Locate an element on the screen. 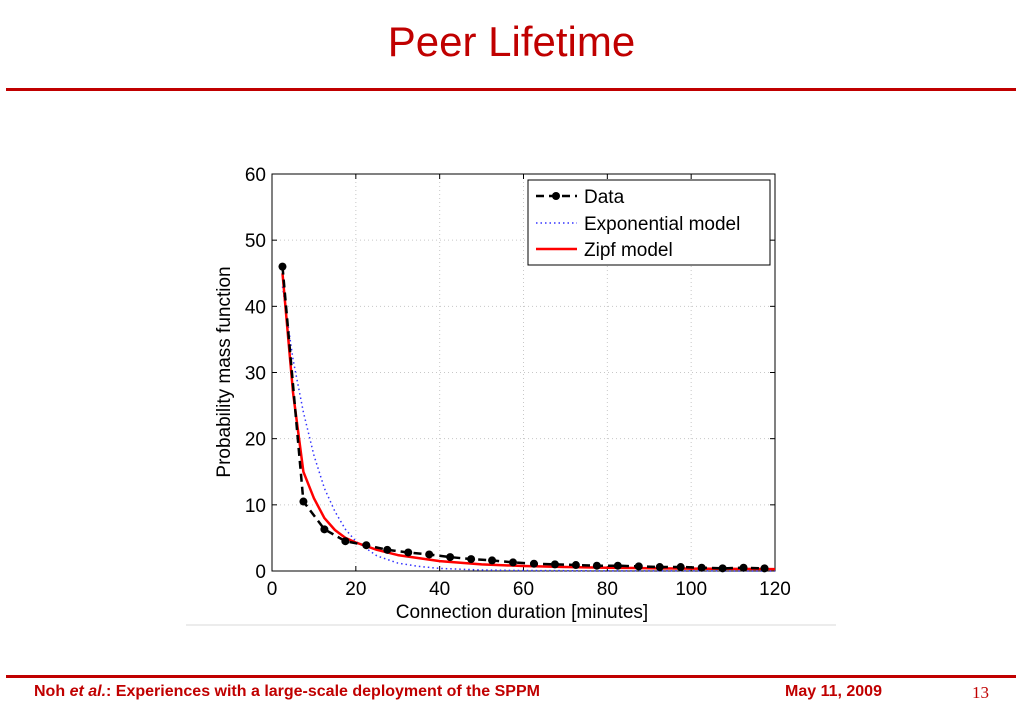  y-tick-label: 30 is located at coordinates (255, 374).